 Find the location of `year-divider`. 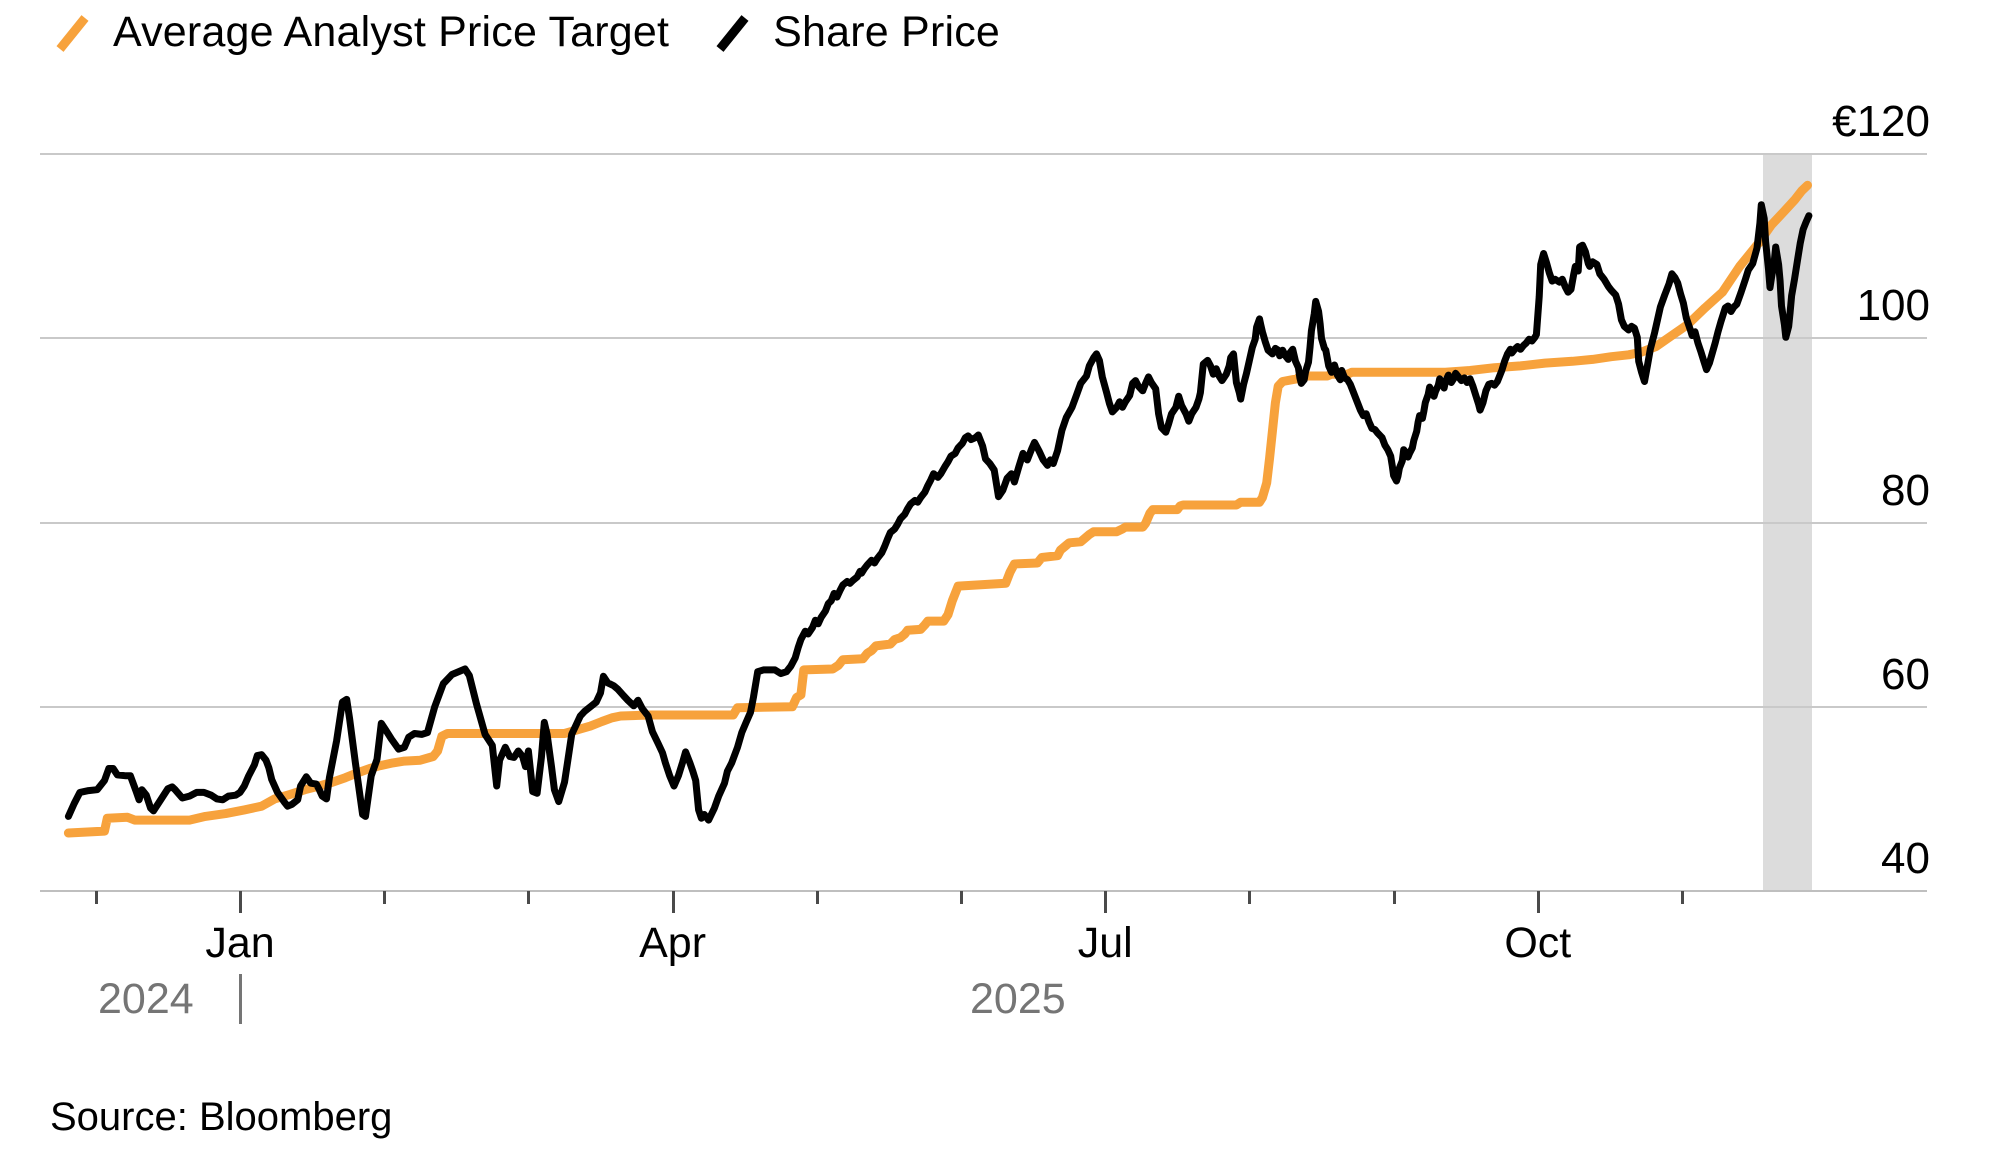

year-divider is located at coordinates (240, 999).